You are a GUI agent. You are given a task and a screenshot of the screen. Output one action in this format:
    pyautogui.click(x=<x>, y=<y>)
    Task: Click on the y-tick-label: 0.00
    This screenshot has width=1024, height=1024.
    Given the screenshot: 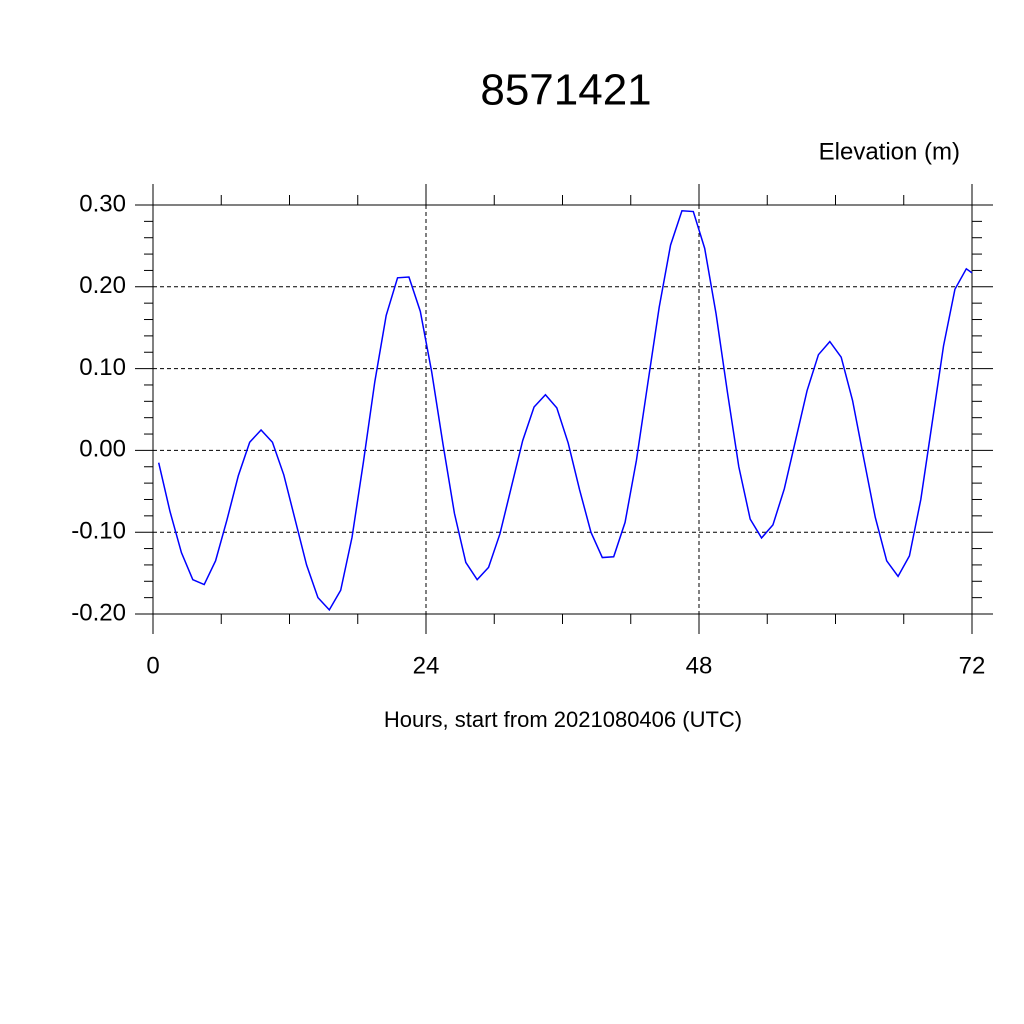 What is the action you would take?
    pyautogui.click(x=102, y=449)
    